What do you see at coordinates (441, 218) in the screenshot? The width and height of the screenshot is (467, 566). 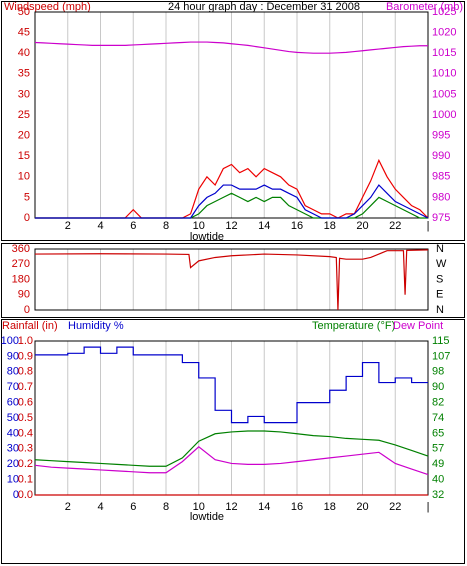 I see `y2-tick-label: 975` at bounding box center [441, 218].